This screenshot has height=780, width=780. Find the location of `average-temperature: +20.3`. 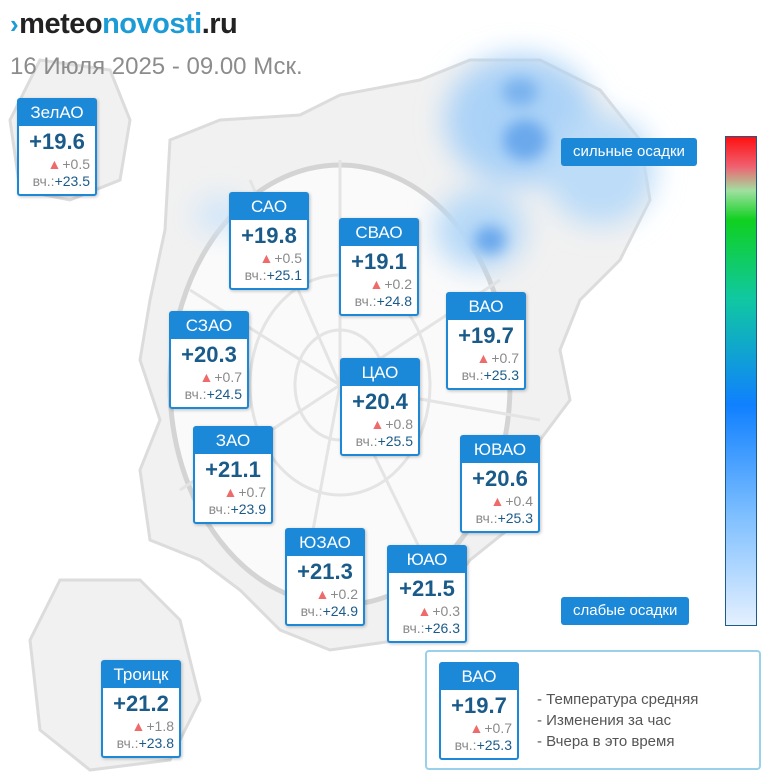

average-temperature: +20.3 is located at coordinates (209, 354).